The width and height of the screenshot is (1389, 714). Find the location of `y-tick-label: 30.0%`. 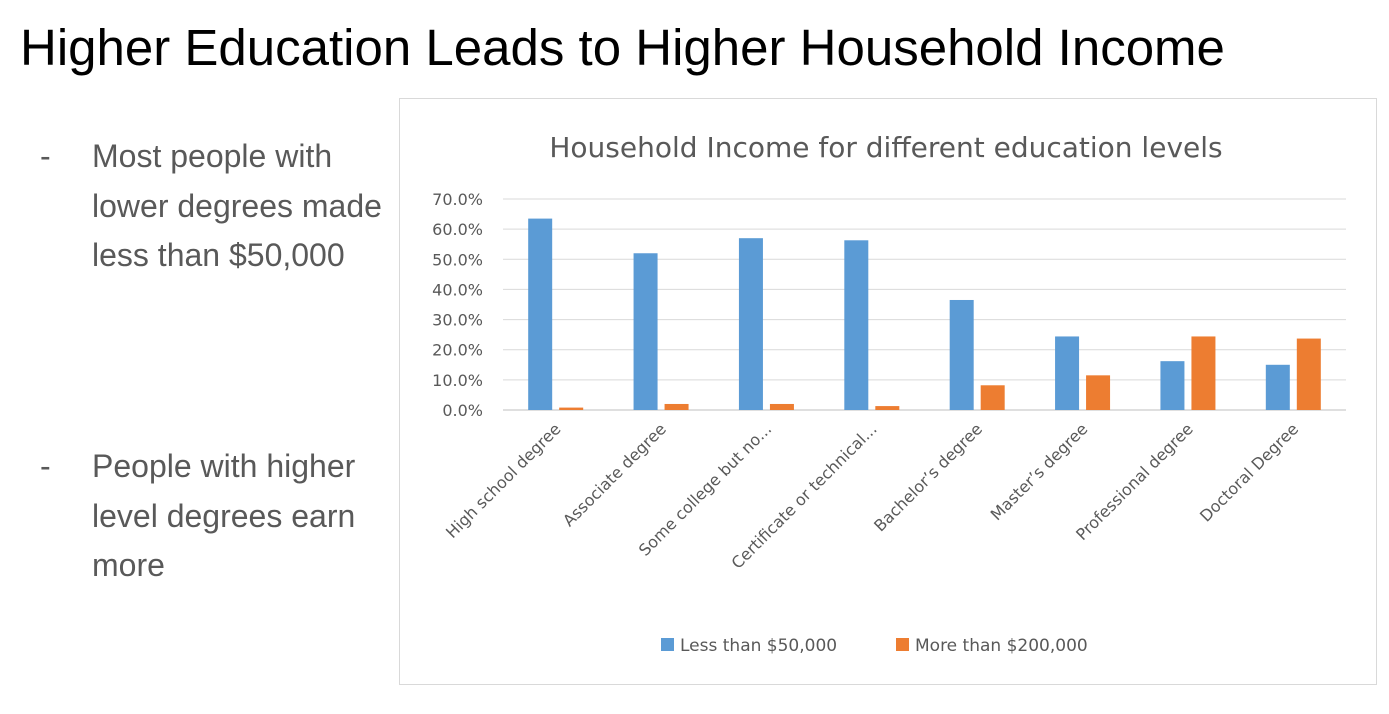

y-tick-label: 30.0% is located at coordinates (457, 320).